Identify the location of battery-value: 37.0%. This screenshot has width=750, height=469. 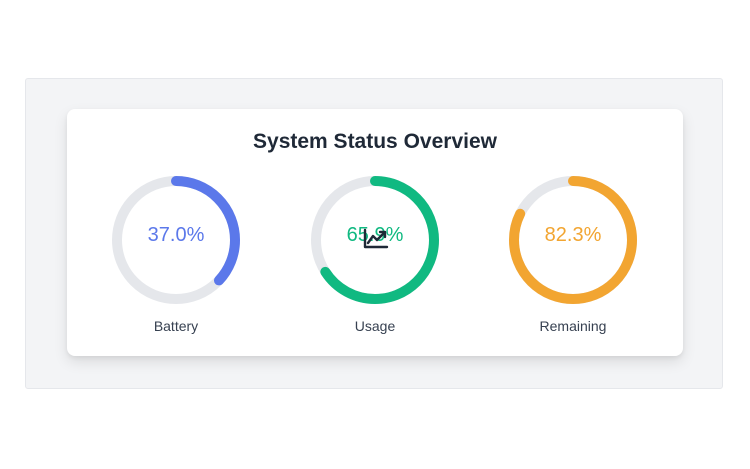
(176, 235).